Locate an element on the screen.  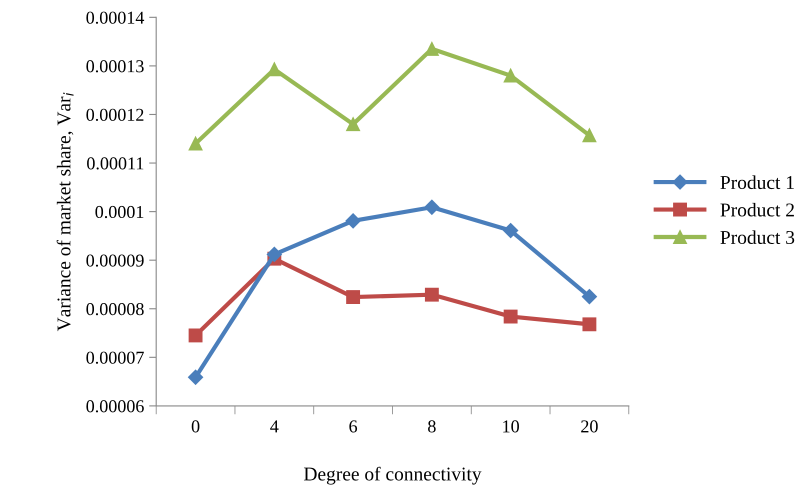
y-tick-label: 0.00006 is located at coordinates (115, 406).